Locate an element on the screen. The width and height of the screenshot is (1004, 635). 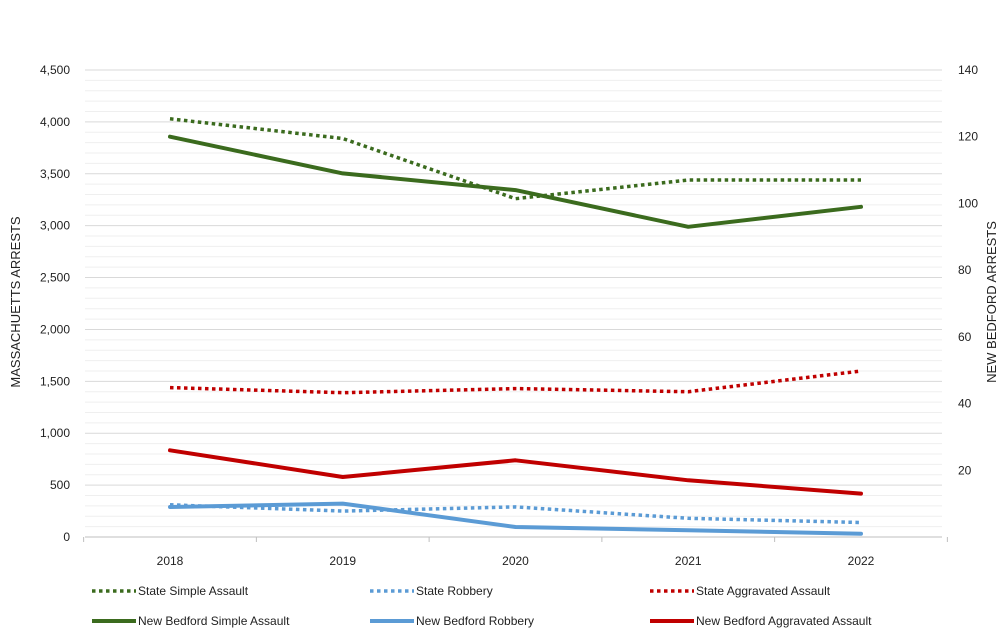
left-tick-label: 3,000 is located at coordinates (55, 226).